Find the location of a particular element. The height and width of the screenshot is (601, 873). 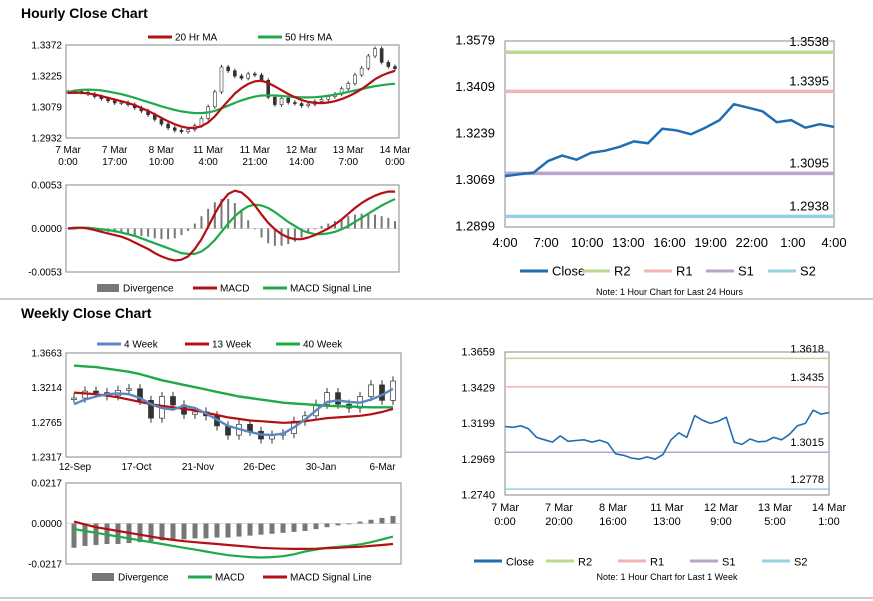

y-tick-label: 1.2740 is located at coordinates (478, 496).